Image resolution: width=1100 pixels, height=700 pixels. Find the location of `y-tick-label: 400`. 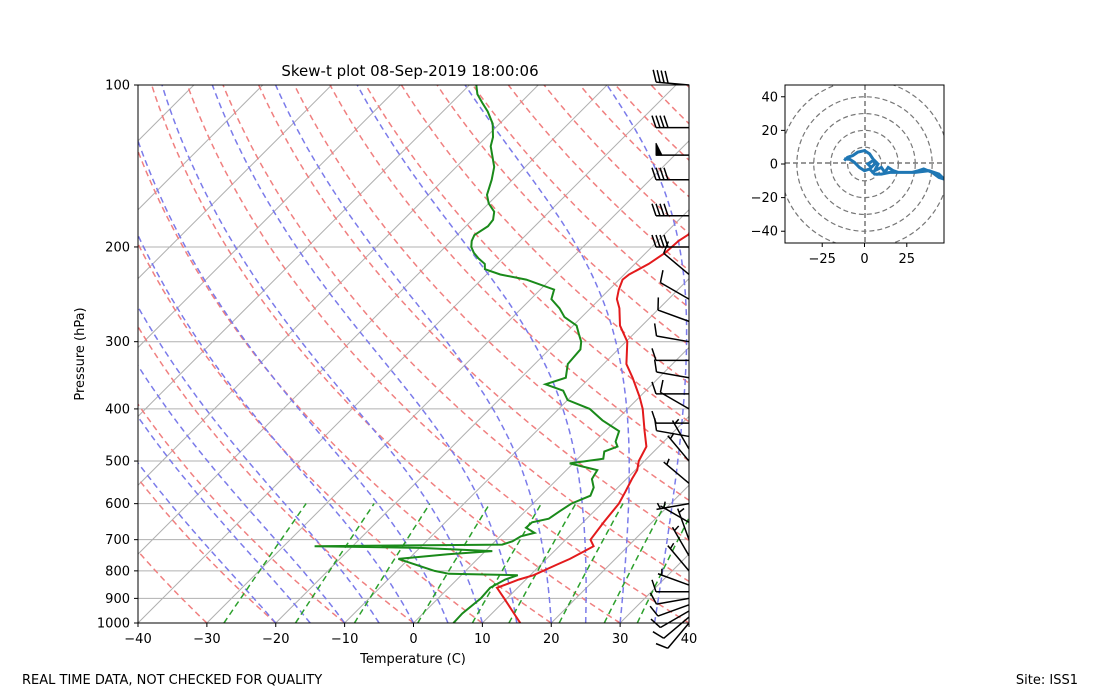

y-tick-label: 400 is located at coordinates (117, 409).